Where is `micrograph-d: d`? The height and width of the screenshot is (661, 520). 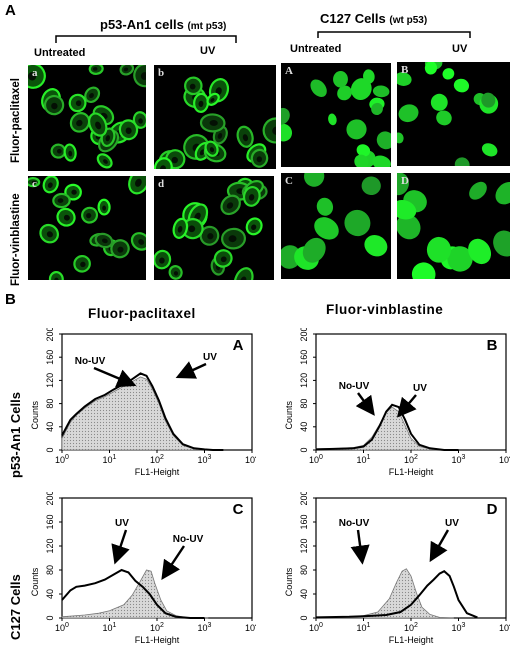 micrograph-d: d is located at coordinates (214, 228).